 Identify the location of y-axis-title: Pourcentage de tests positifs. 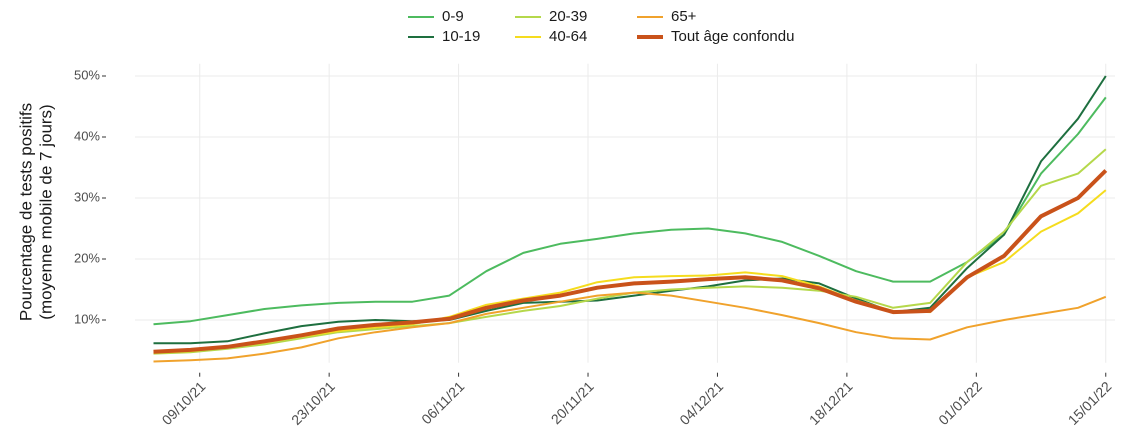
(25, 212).